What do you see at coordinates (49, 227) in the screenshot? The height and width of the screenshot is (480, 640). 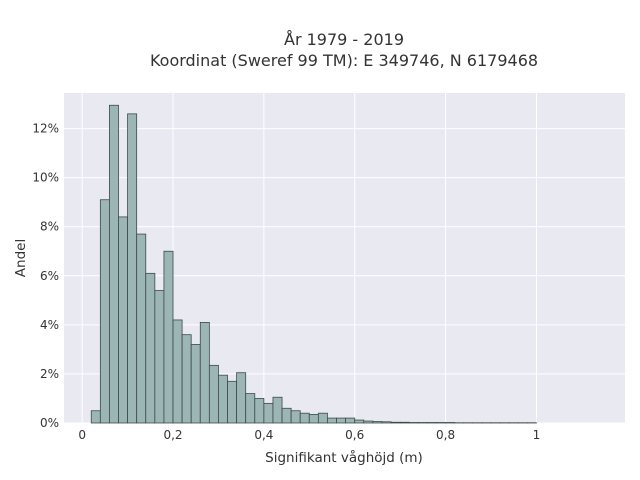 I see `y-tick-label: 8%` at bounding box center [49, 227].